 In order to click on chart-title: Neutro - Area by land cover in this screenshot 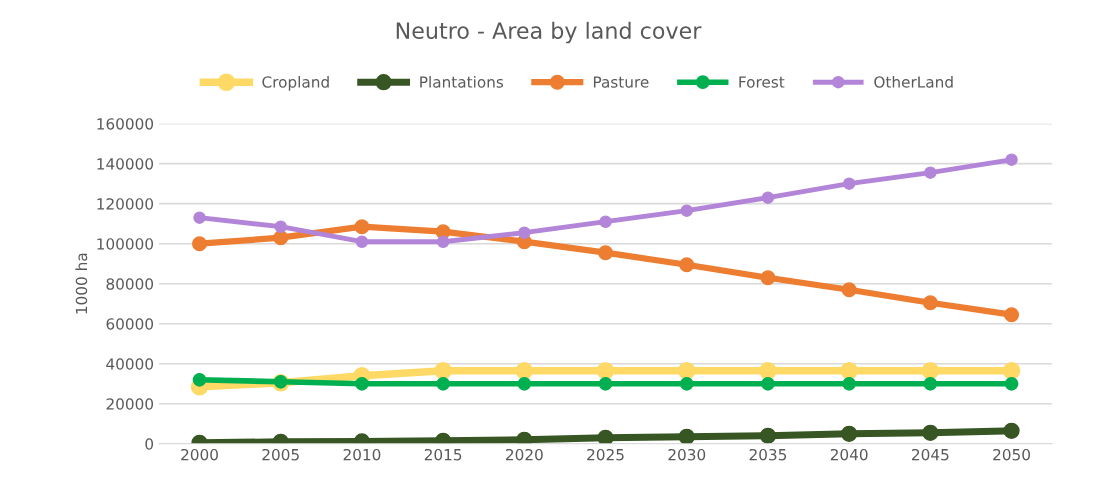, I will do `click(549, 32)`.